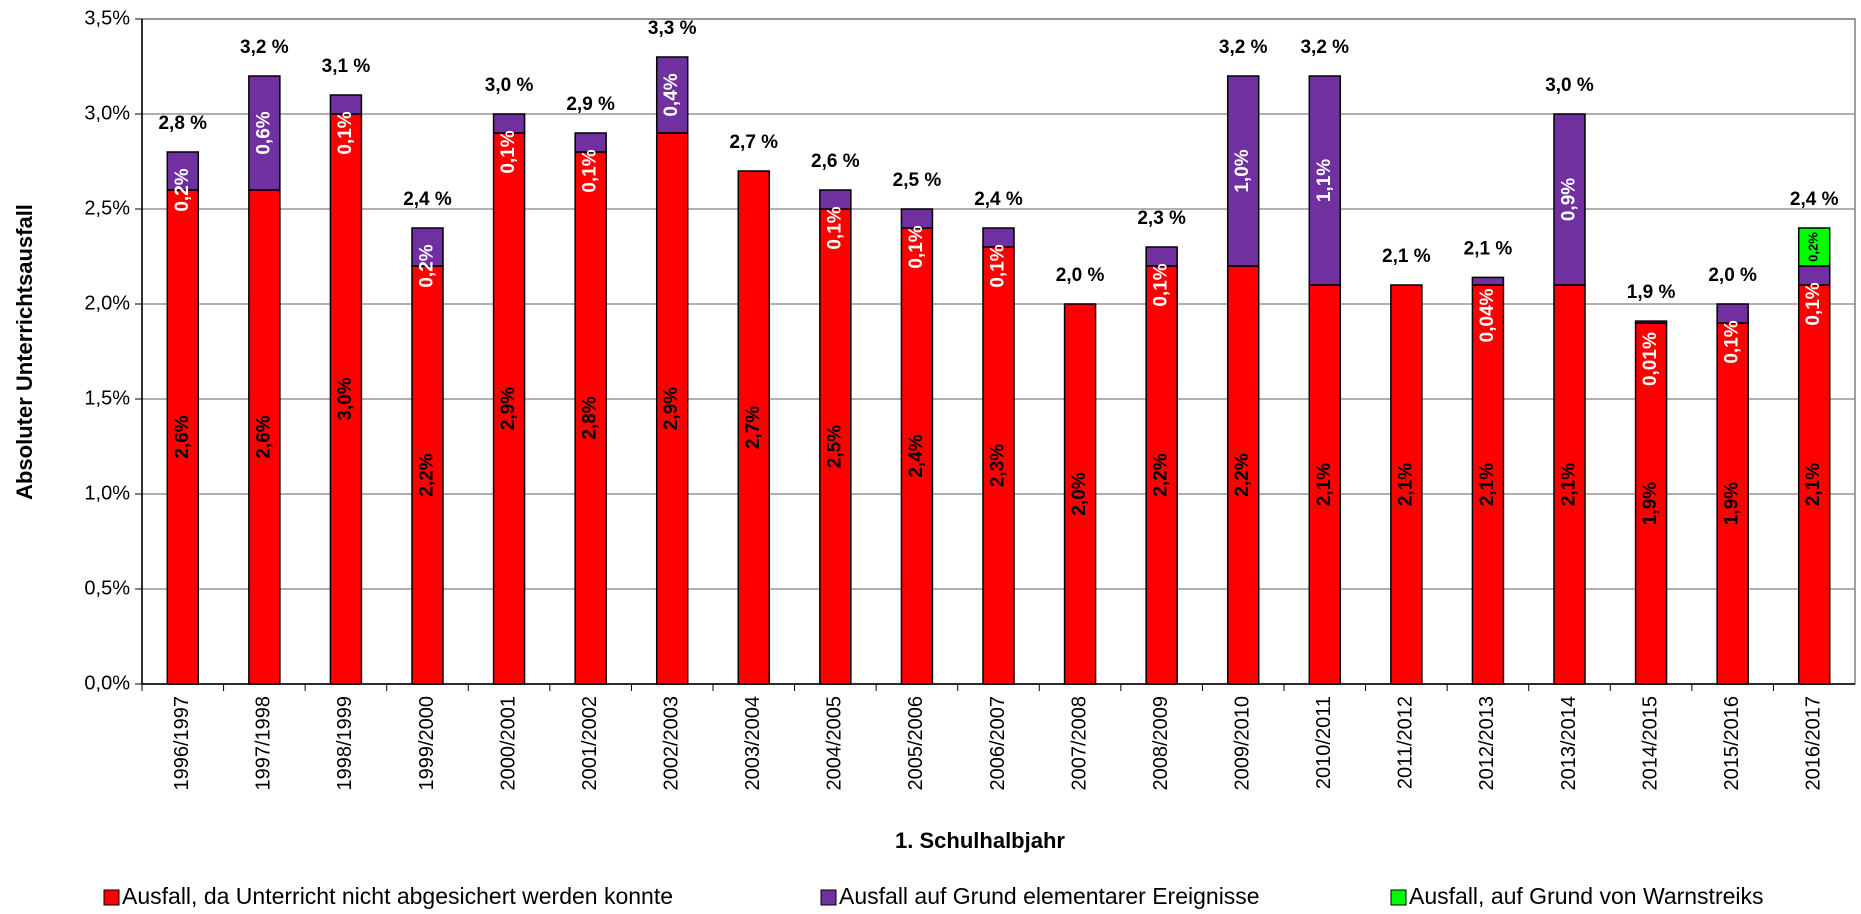 Image resolution: width=1861 pixels, height=914 pixels. What do you see at coordinates (345, 398) in the screenshot?
I see `value-label: 3,0%` at bounding box center [345, 398].